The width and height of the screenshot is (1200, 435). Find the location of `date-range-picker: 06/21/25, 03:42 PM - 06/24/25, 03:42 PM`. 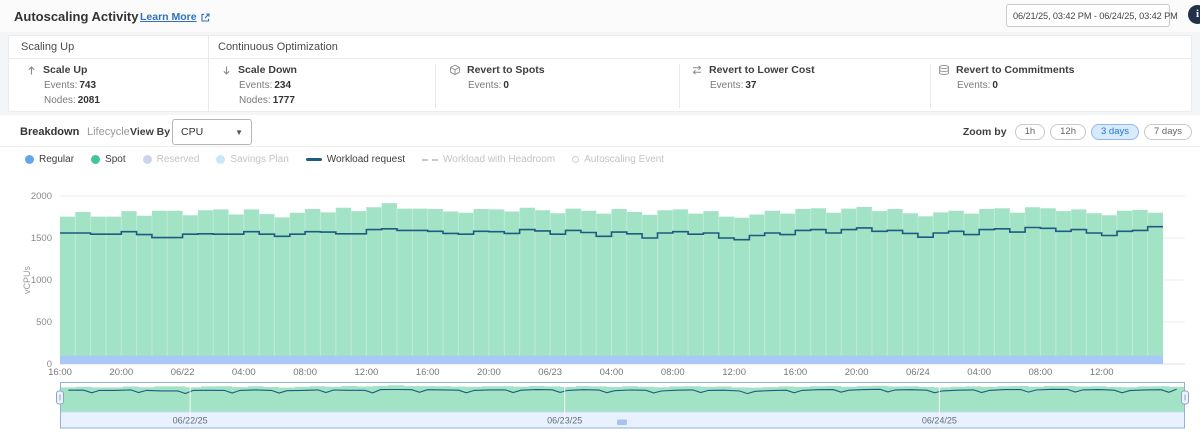

date-range-picker: 06/21/25, 03:42 PM - 06/24/25, 03:42 PM is located at coordinates (1092, 15).